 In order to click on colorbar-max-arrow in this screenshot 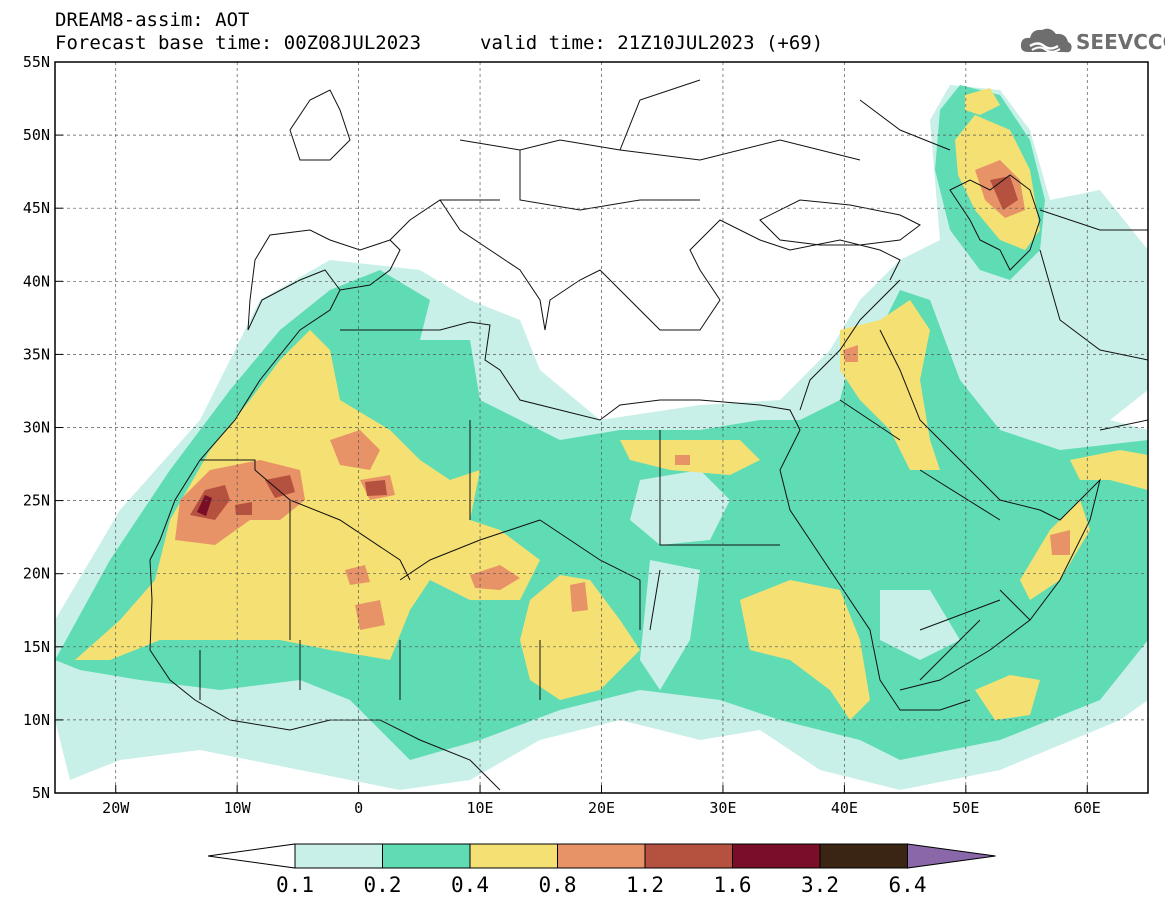, I will do `click(951, 856)`.